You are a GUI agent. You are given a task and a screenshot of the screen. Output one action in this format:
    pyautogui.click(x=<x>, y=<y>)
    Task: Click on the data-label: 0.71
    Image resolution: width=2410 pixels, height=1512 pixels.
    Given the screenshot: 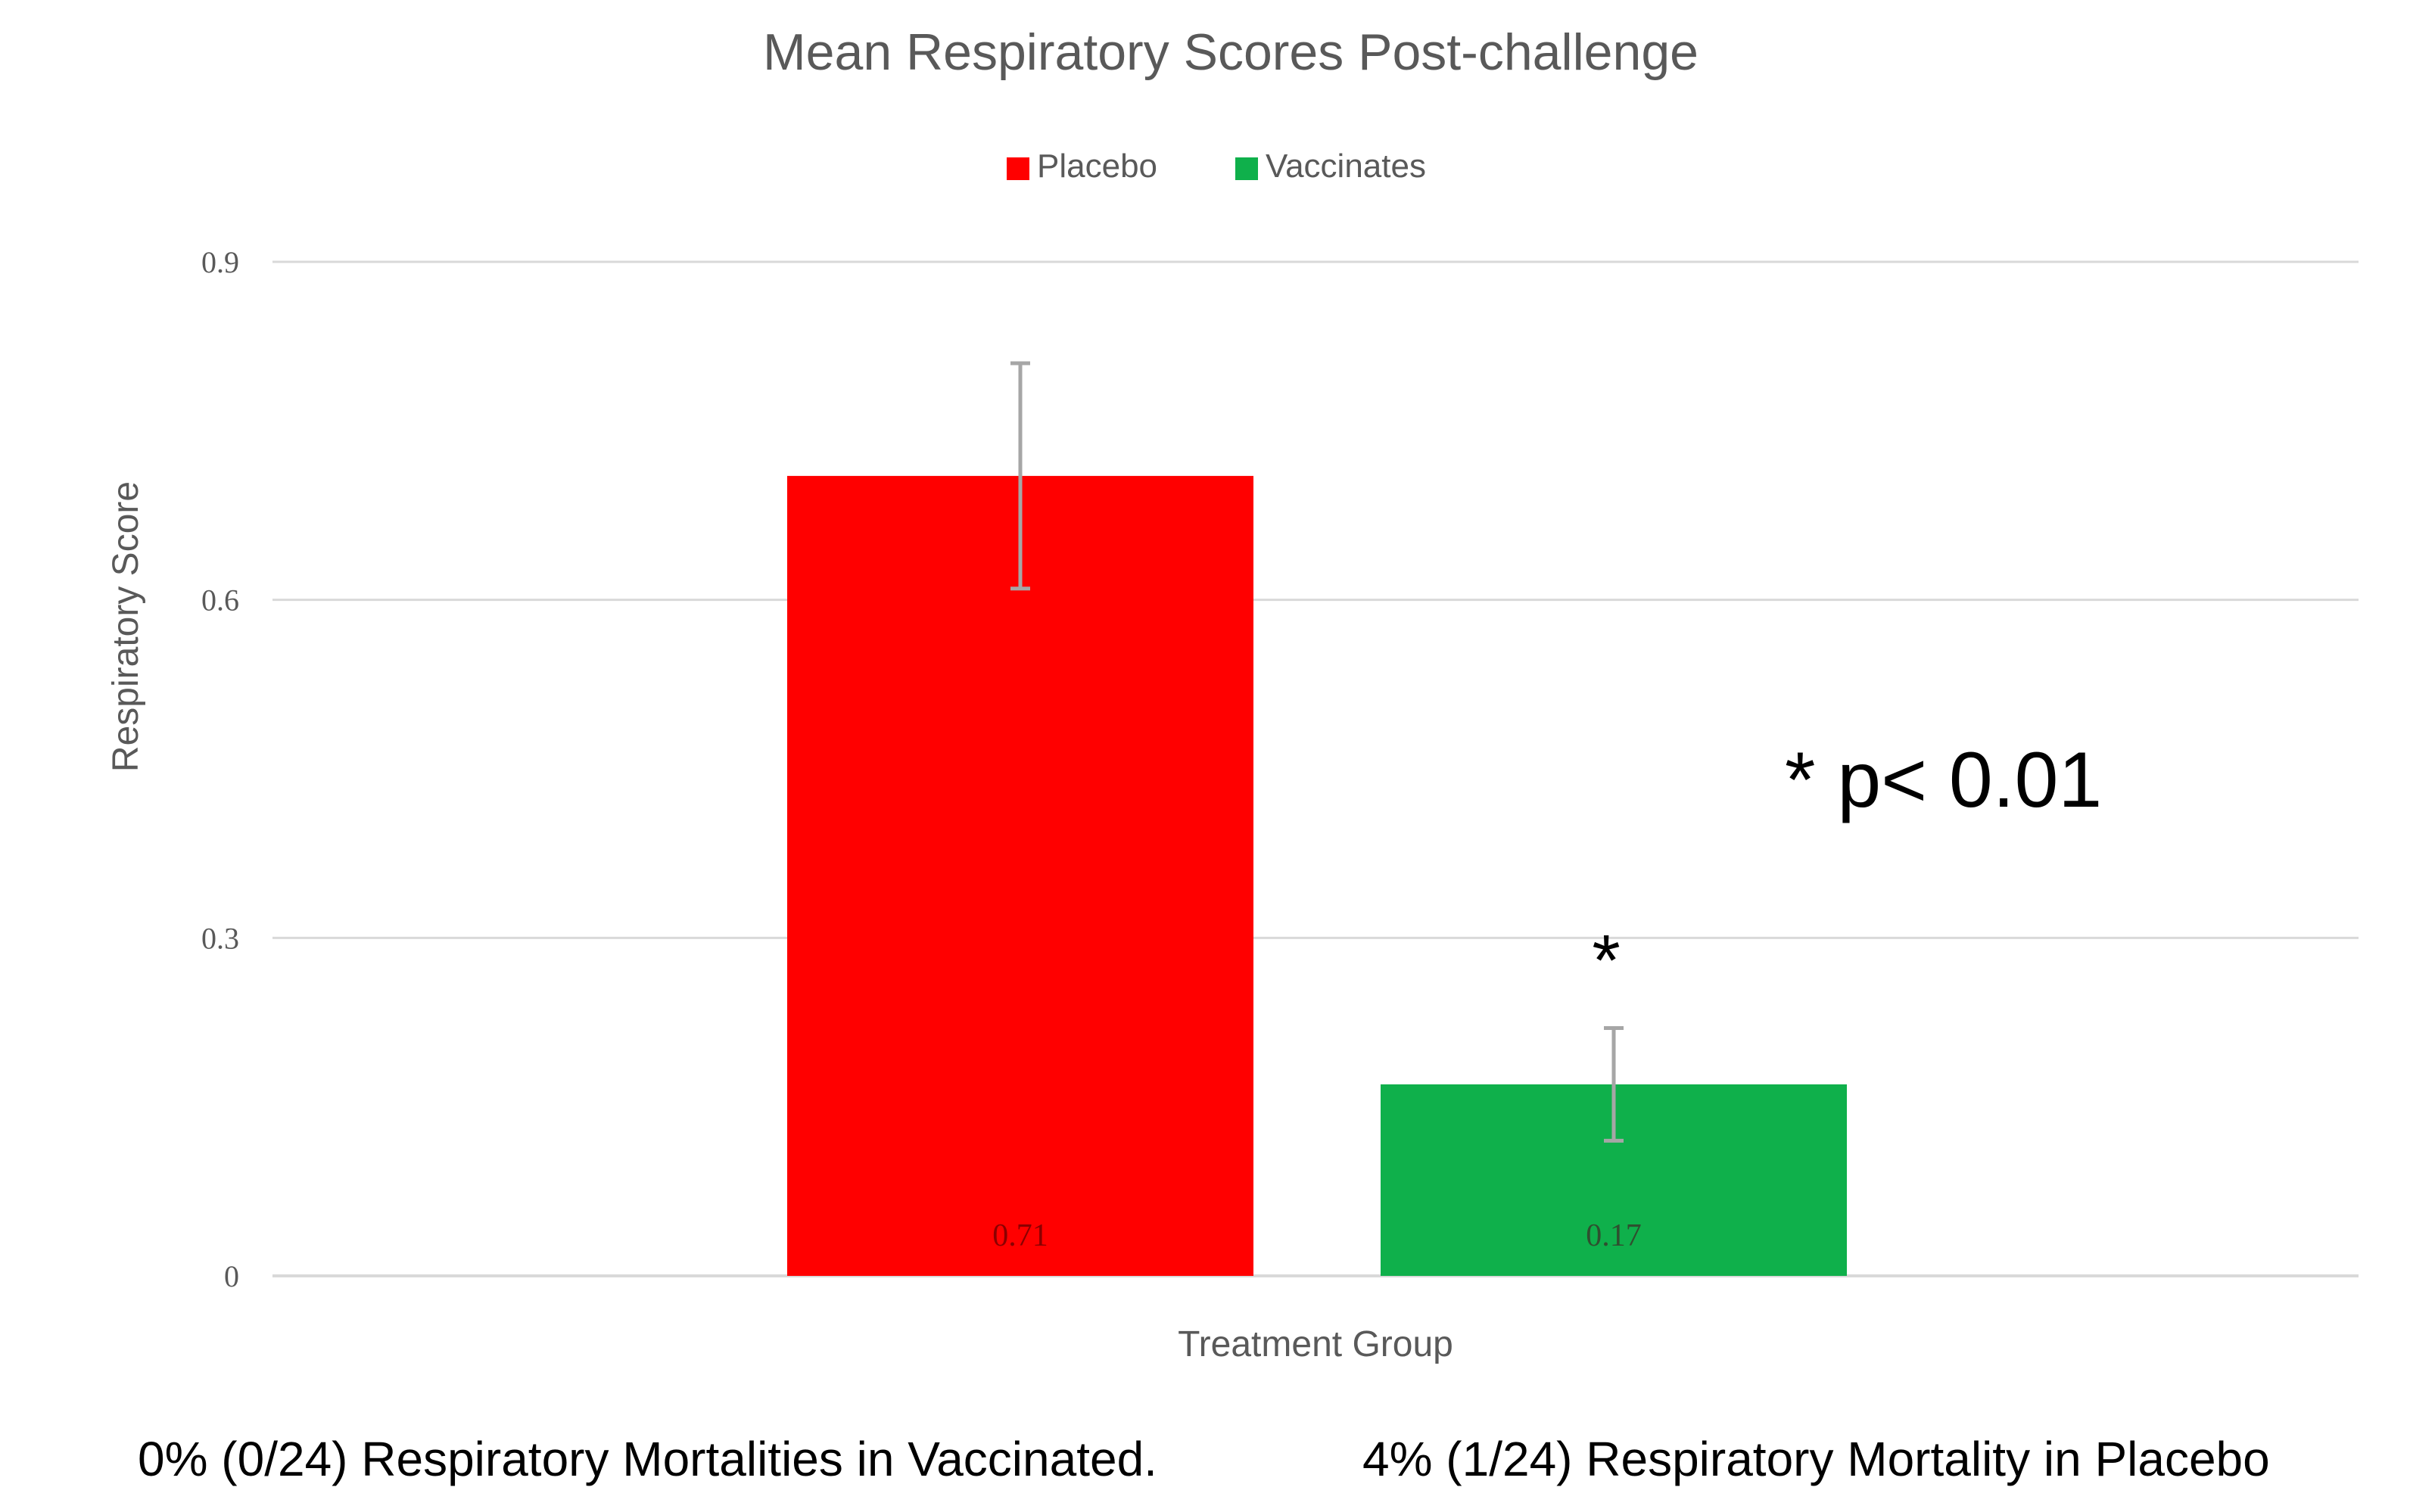 What is the action you would take?
    pyautogui.click(x=1020, y=1235)
    